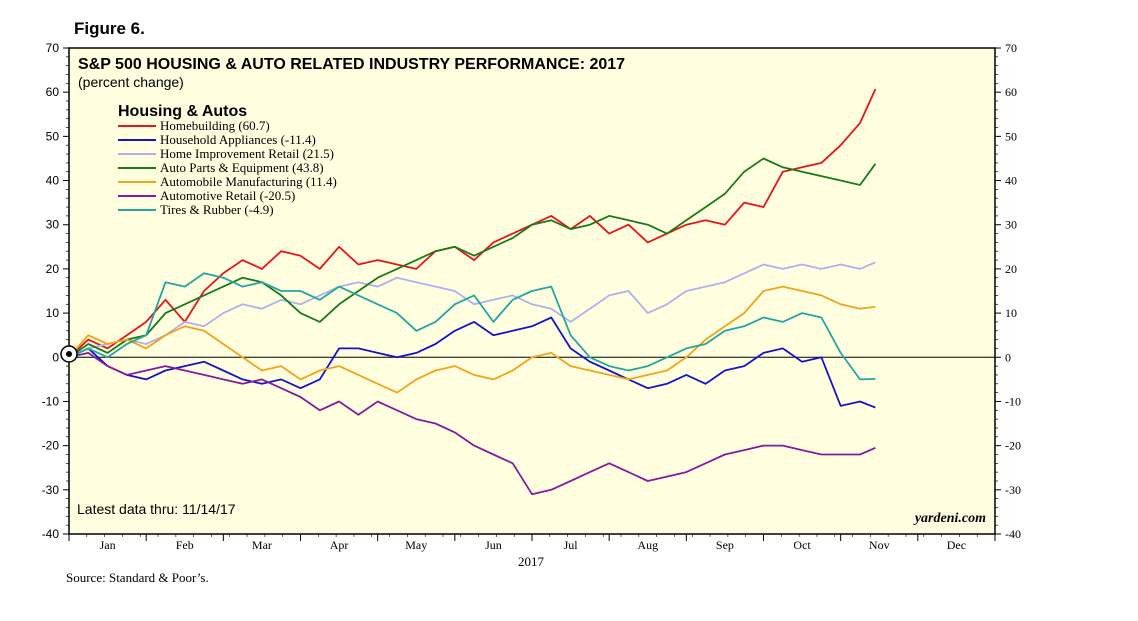 The height and width of the screenshot is (621, 1138). What do you see at coordinates (1013, 534) in the screenshot?
I see `y-tick-label-right: -40` at bounding box center [1013, 534].